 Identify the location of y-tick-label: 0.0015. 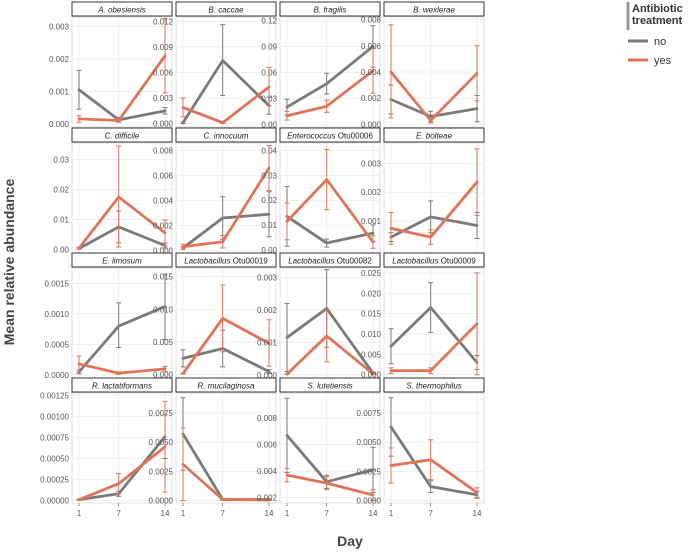
(57, 283).